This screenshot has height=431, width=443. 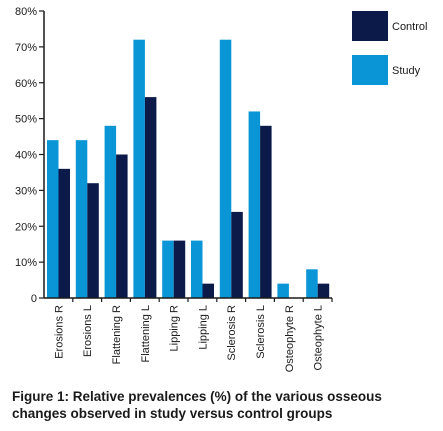 What do you see at coordinates (26, 84) in the screenshot?
I see `y-tick-label: 60%` at bounding box center [26, 84].